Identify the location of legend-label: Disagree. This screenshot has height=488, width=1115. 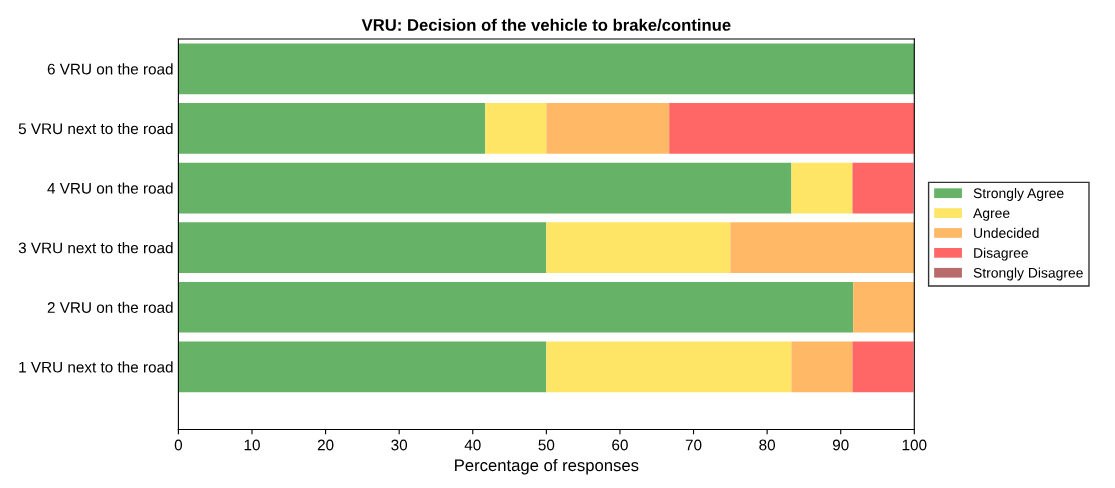
(1001, 254).